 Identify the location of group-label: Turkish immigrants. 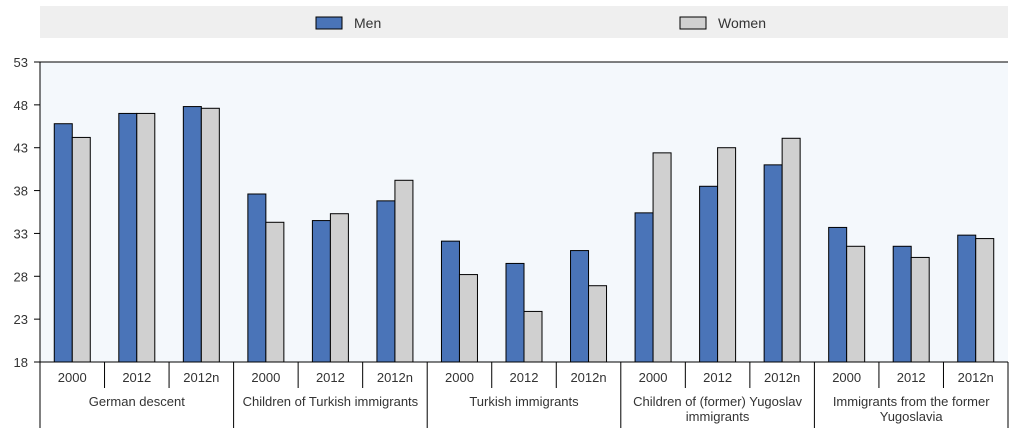
(524, 401).